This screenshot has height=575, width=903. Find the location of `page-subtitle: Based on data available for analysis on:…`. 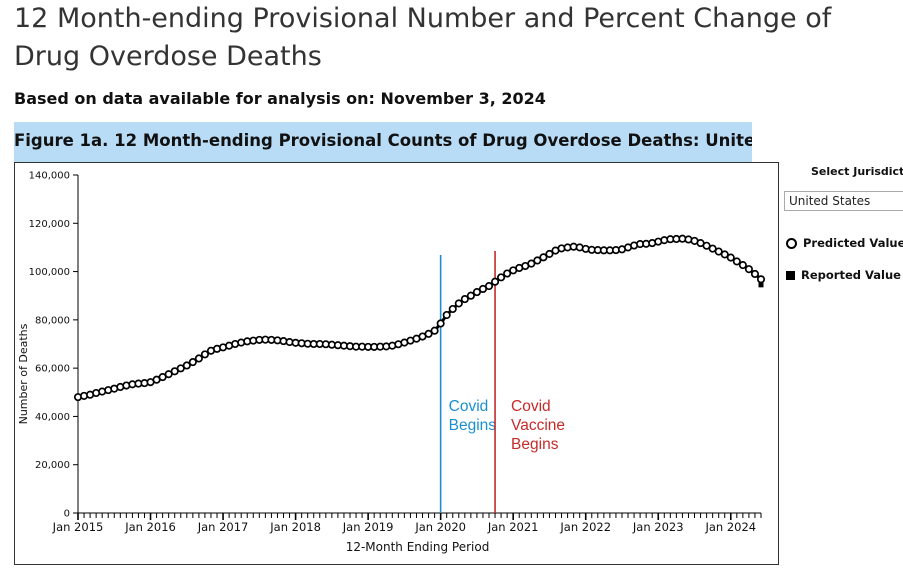

page-subtitle: Based on data available for analysis on:… is located at coordinates (280, 98).